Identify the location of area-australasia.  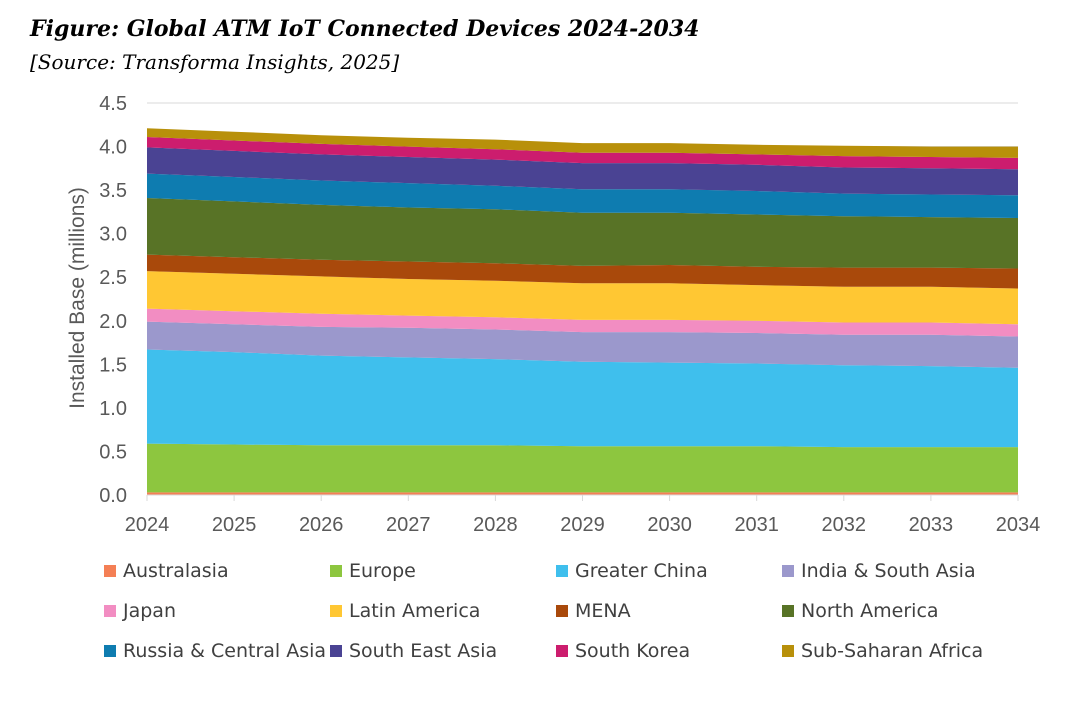
(582, 493).